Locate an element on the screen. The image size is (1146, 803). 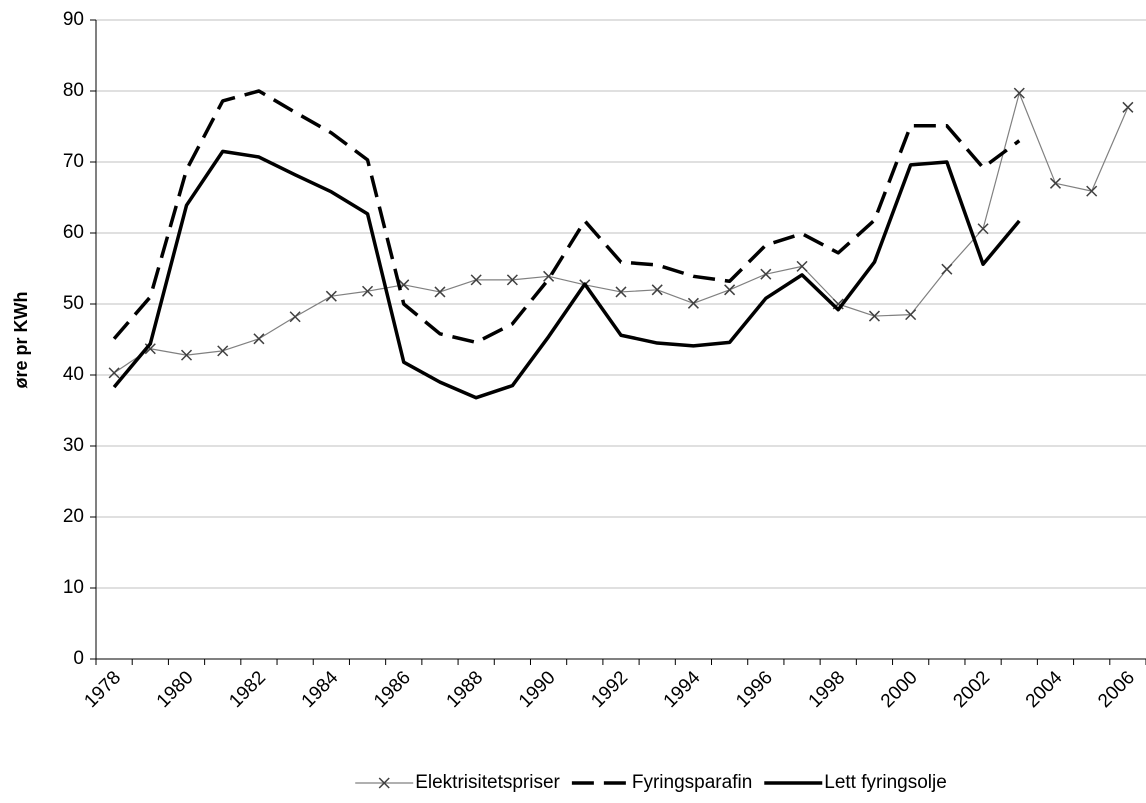
x-tick-label: 1998 is located at coordinates (827, 689).